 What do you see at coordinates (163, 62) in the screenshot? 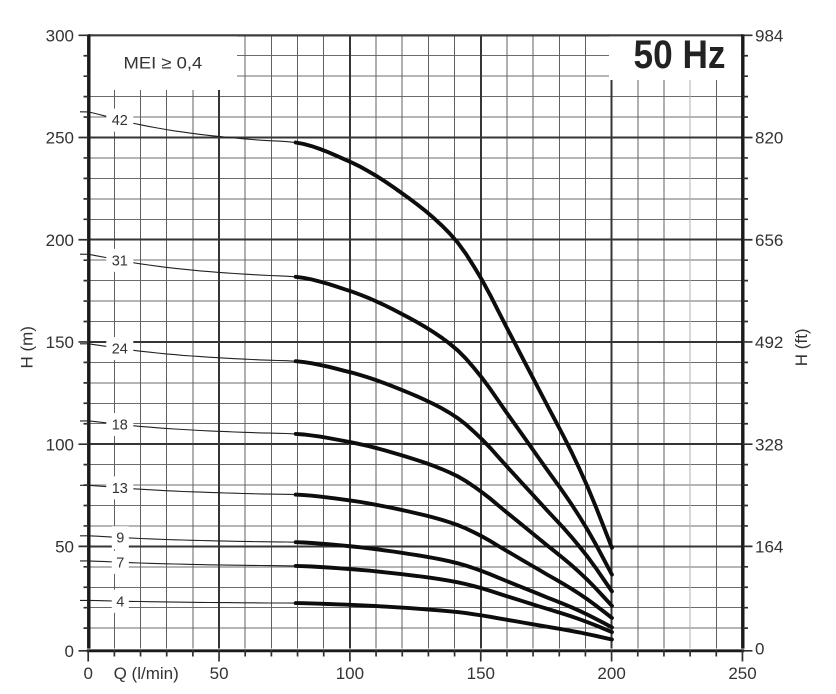
I see `svg-text: MEI ≥ 0,4` at bounding box center [163, 62].